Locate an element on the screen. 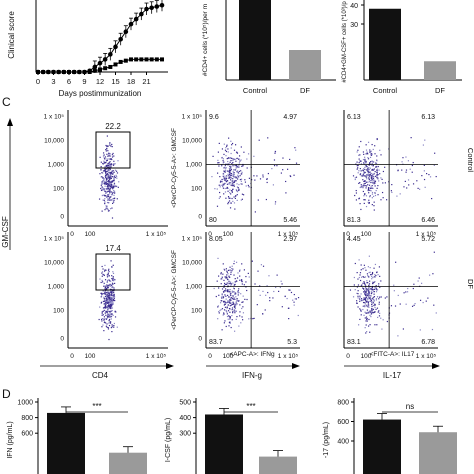 The height and width of the screenshot is (474, 474). quadrant-ul: 8.05 is located at coordinates (216, 239).